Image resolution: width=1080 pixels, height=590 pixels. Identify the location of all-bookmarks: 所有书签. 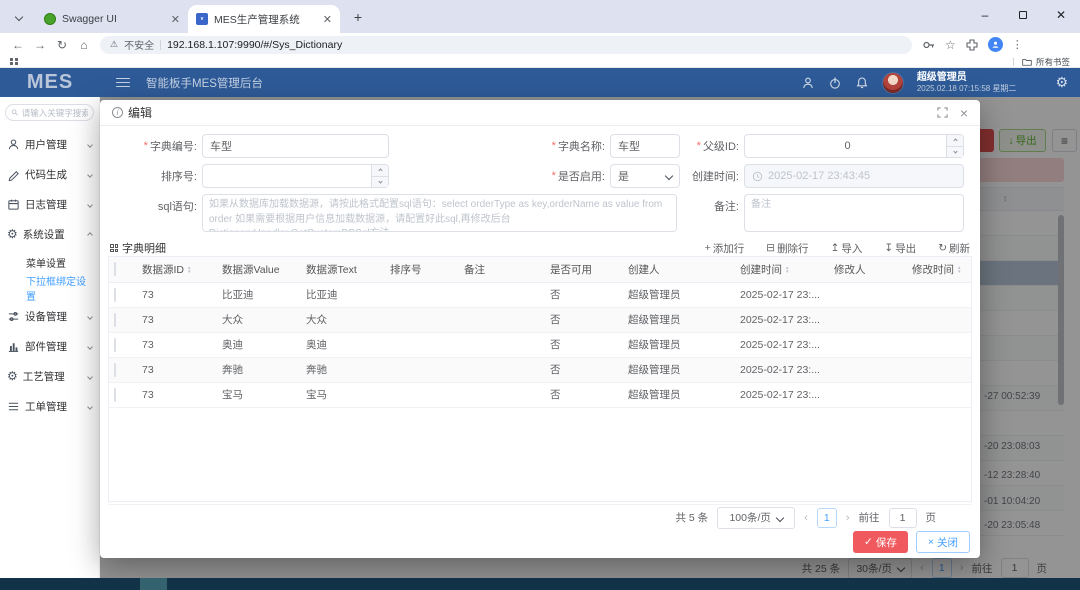
(1041, 62).